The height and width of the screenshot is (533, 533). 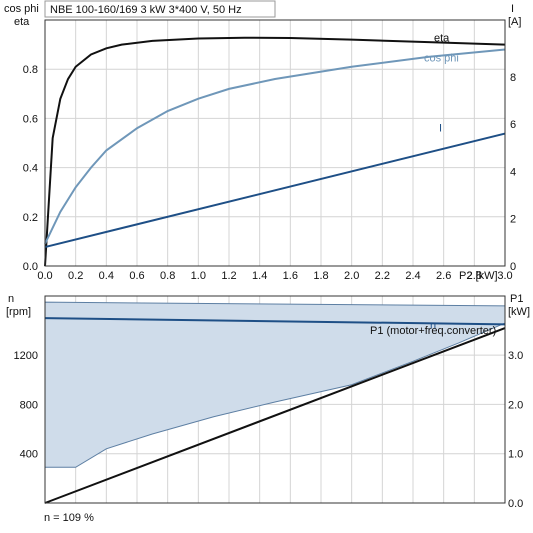 I want to click on bottom-right-tick-label: 1.0, so click(x=515, y=455).